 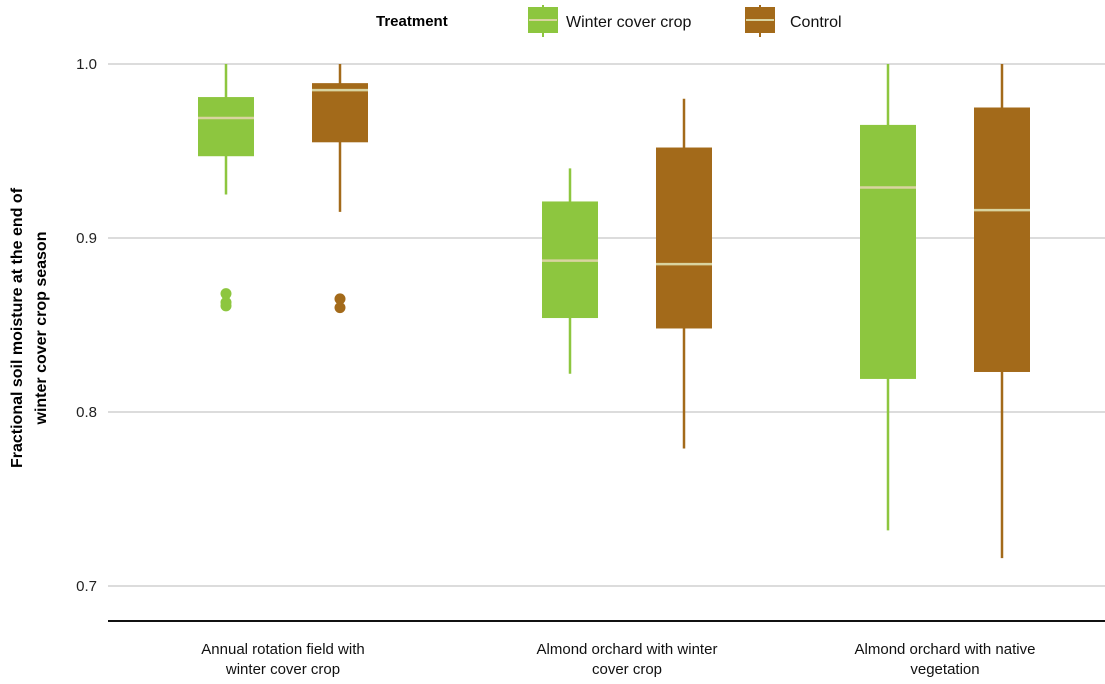 What do you see at coordinates (41, 329) in the screenshot?
I see `y-axis-label-line-2: winter cover crop season` at bounding box center [41, 329].